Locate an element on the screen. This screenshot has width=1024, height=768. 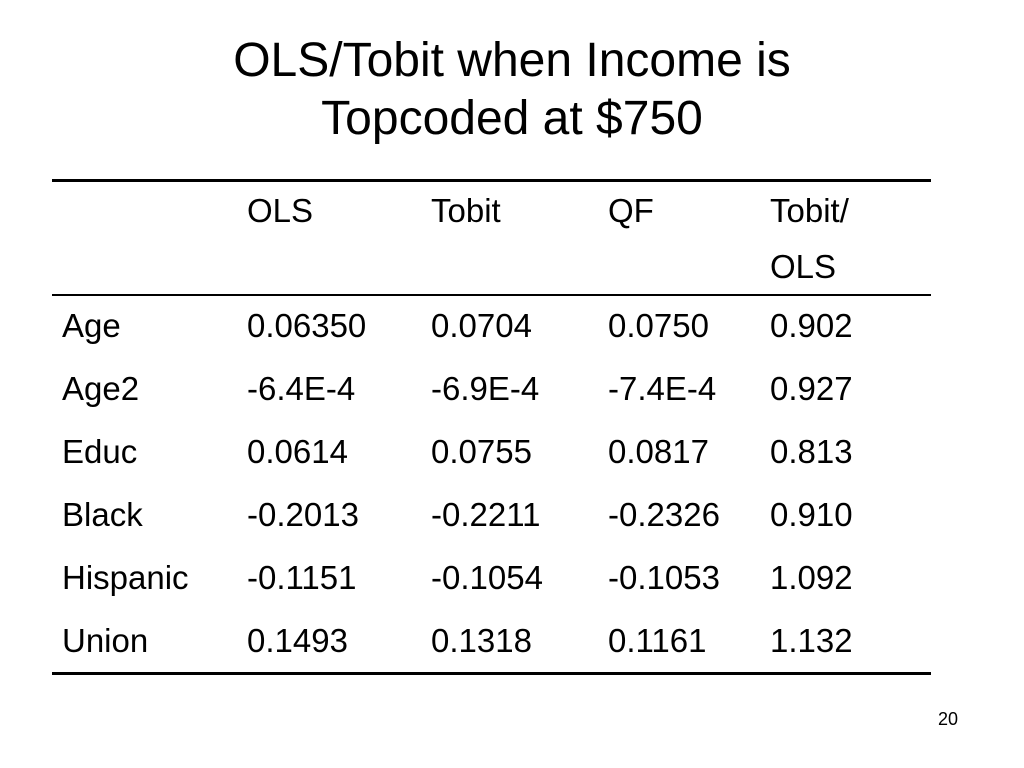
page-number: 20 is located at coordinates (948, 719).